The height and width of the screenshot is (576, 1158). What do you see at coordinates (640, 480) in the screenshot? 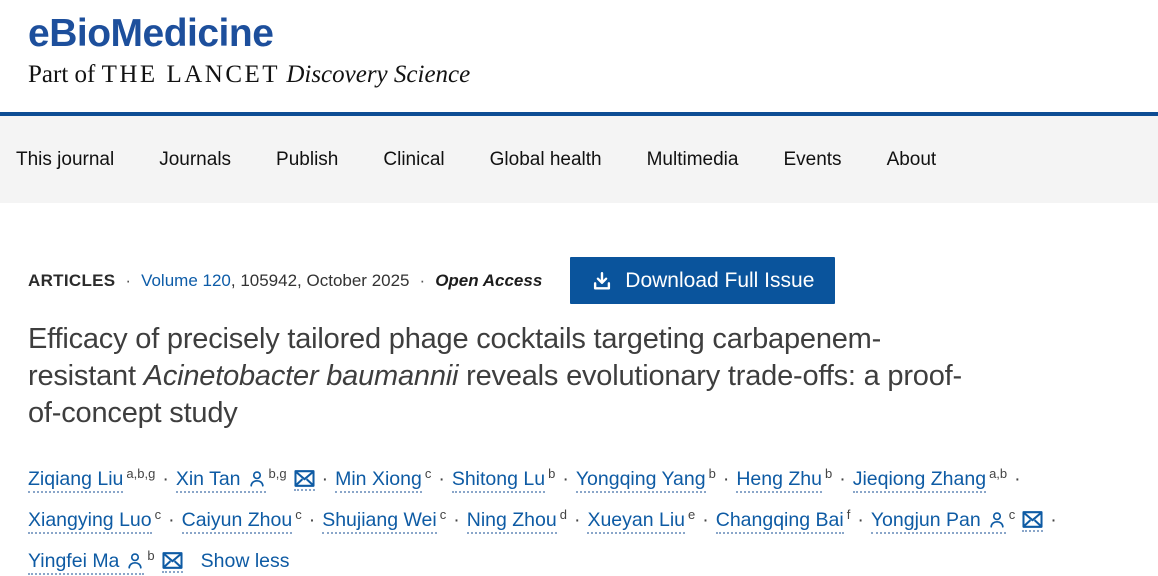
I see `author-link: Yongqing Yang` at bounding box center [640, 480].